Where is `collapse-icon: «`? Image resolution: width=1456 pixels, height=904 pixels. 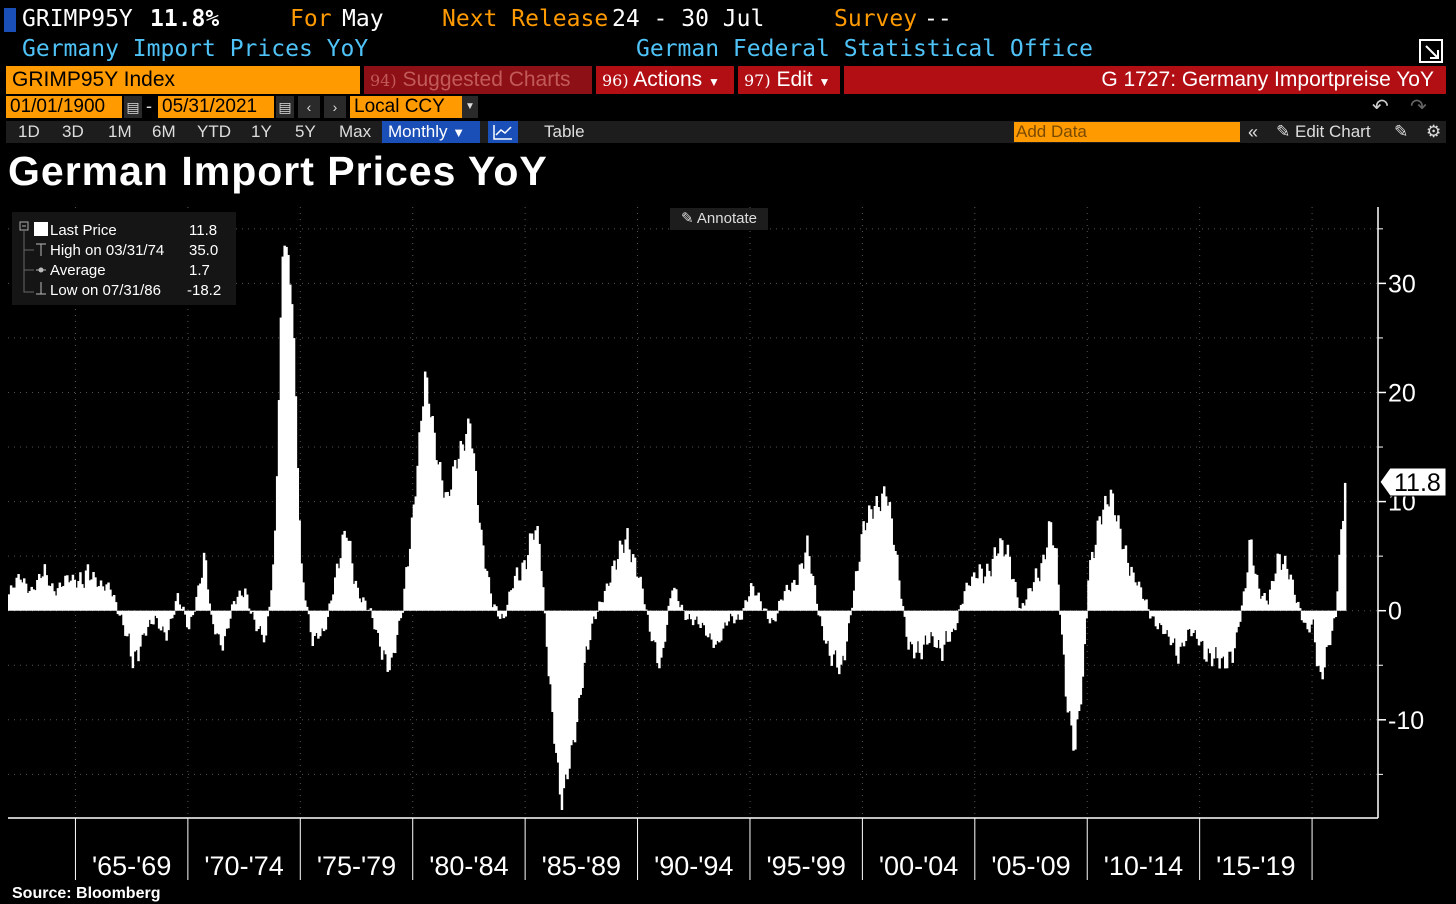 collapse-icon: « is located at coordinates (1253, 132).